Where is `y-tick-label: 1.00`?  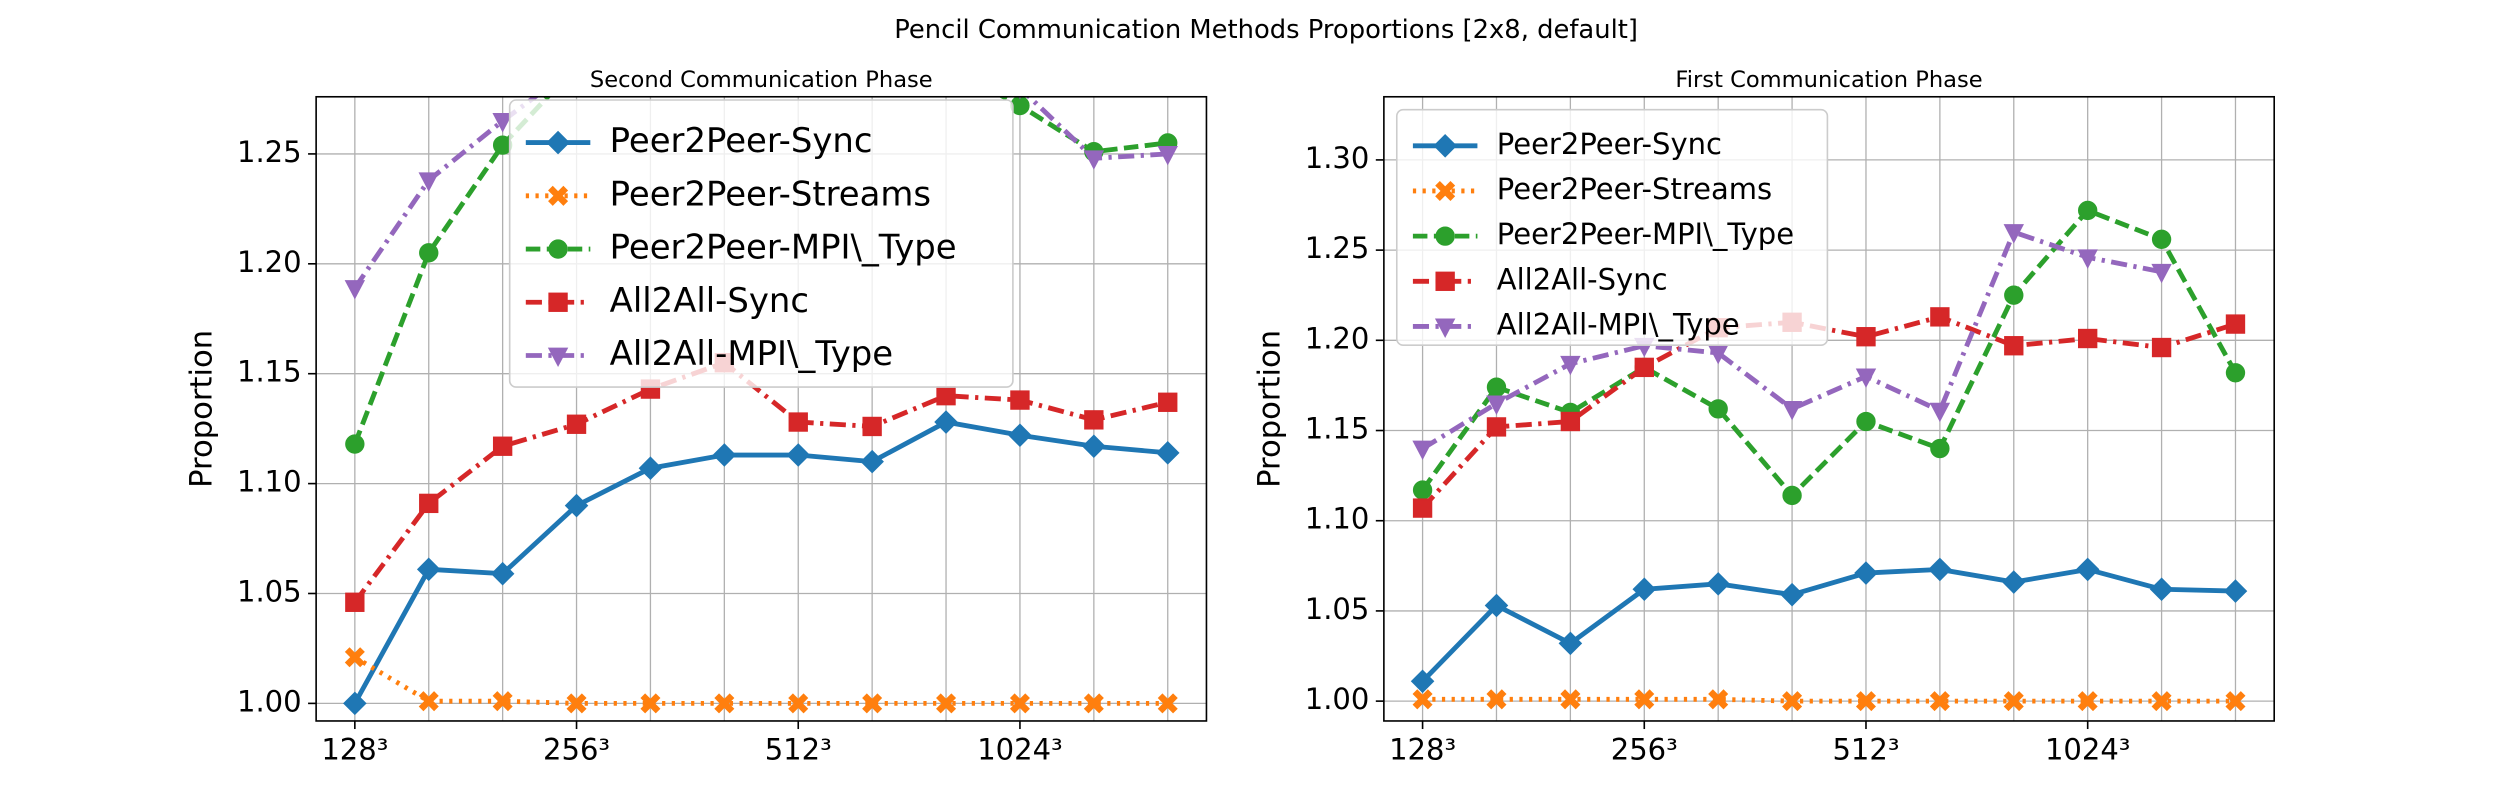
y-tick-label: 1.00 is located at coordinates (1337, 699).